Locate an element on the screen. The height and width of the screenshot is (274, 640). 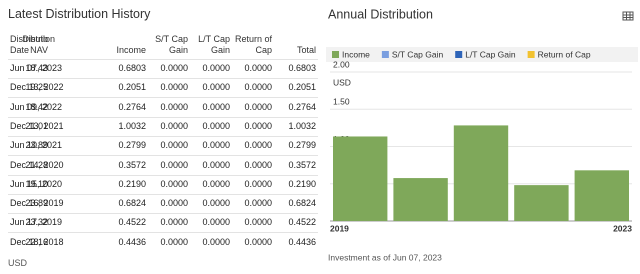
table-cell: Dec 16, 2019 is located at coordinates (37, 203).